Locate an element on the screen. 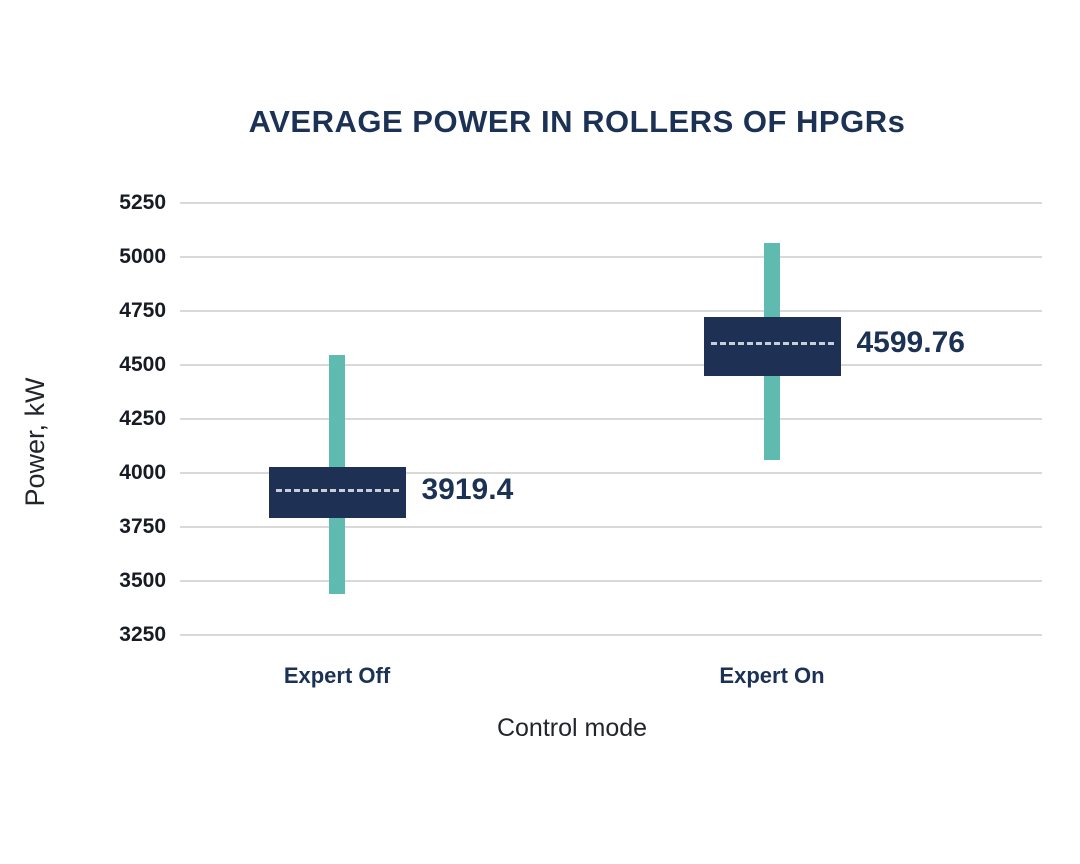 This screenshot has width=1080, height=864. chart-title: AVERAGE POWER IN ROLLERS OF HPGRs is located at coordinates (577, 121).